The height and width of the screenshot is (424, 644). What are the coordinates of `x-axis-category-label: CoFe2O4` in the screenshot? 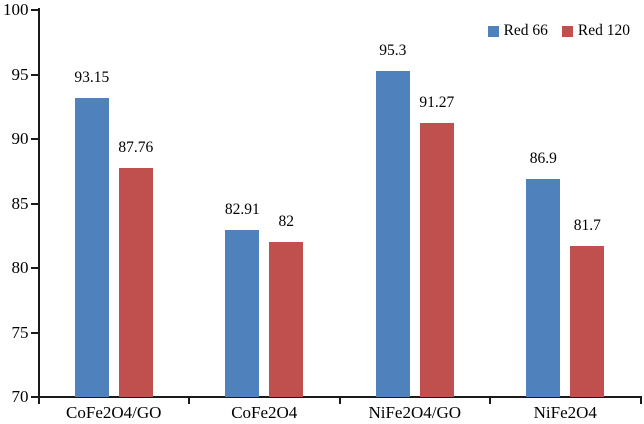 It's located at (264, 412).